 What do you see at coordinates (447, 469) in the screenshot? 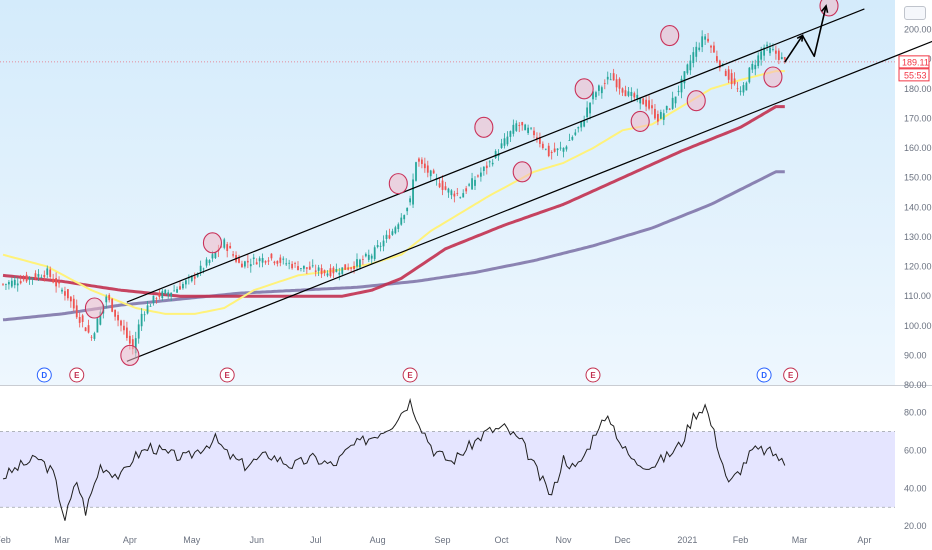
I see `rsi-band` at bounding box center [447, 469].